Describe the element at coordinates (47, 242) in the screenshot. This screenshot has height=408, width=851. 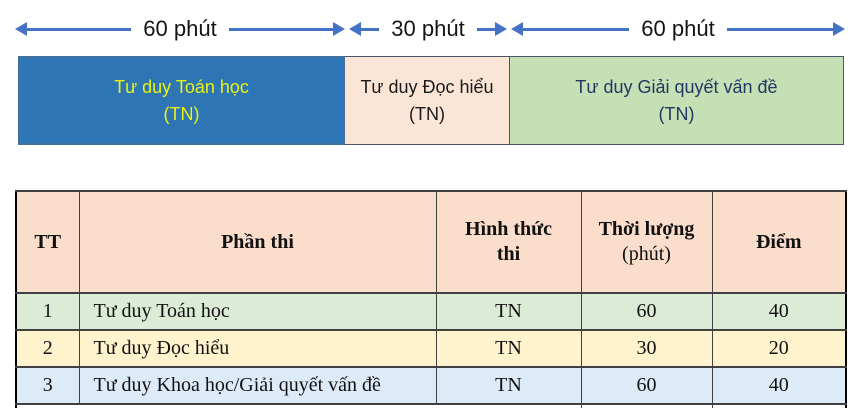
I see `col-header-tt: TT` at that location.